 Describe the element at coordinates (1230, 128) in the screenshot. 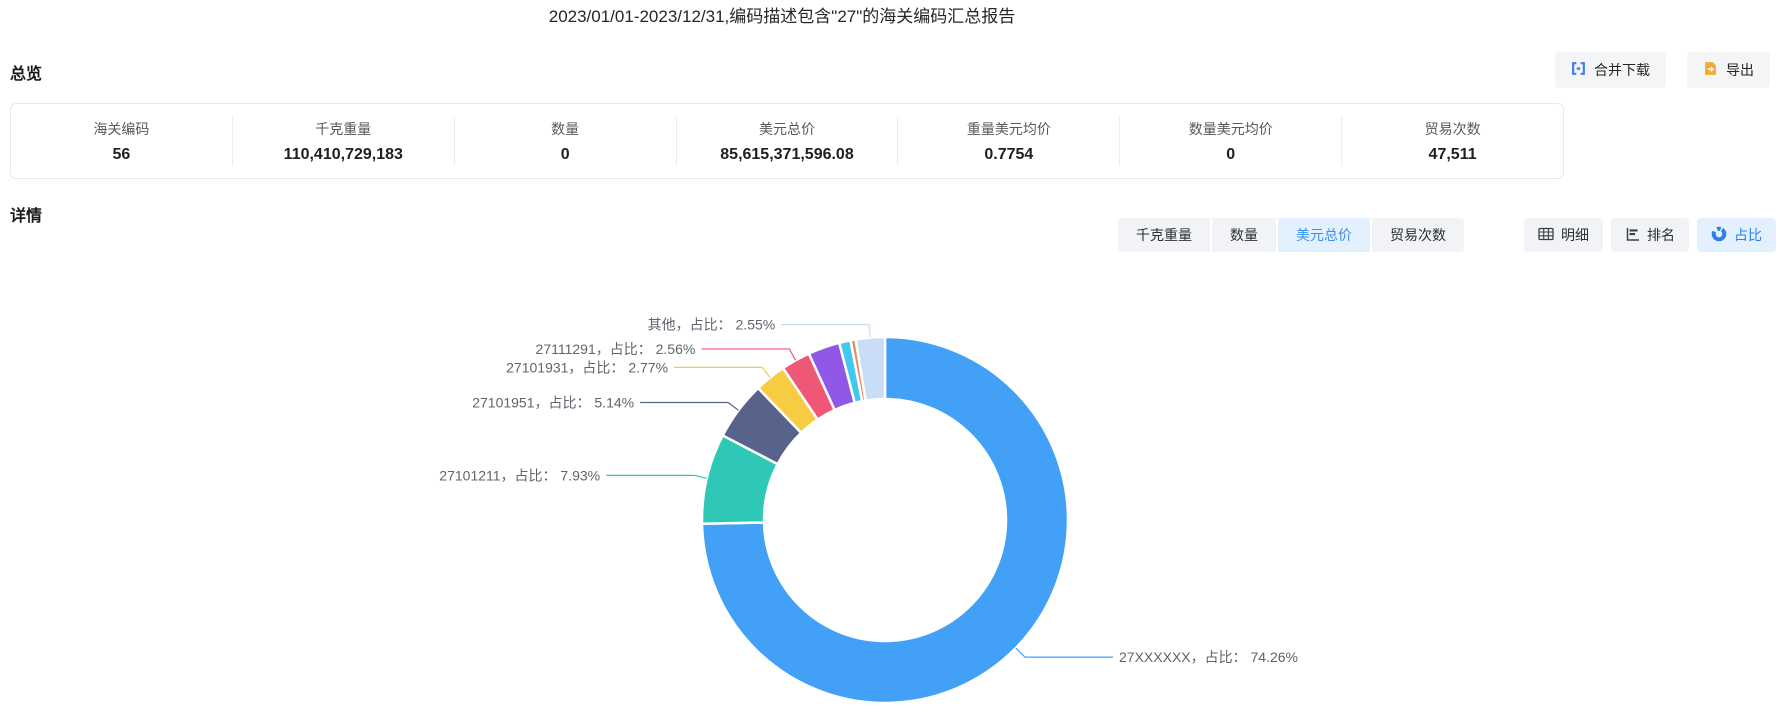

I see `stat-label: 数量美元均价` at that location.